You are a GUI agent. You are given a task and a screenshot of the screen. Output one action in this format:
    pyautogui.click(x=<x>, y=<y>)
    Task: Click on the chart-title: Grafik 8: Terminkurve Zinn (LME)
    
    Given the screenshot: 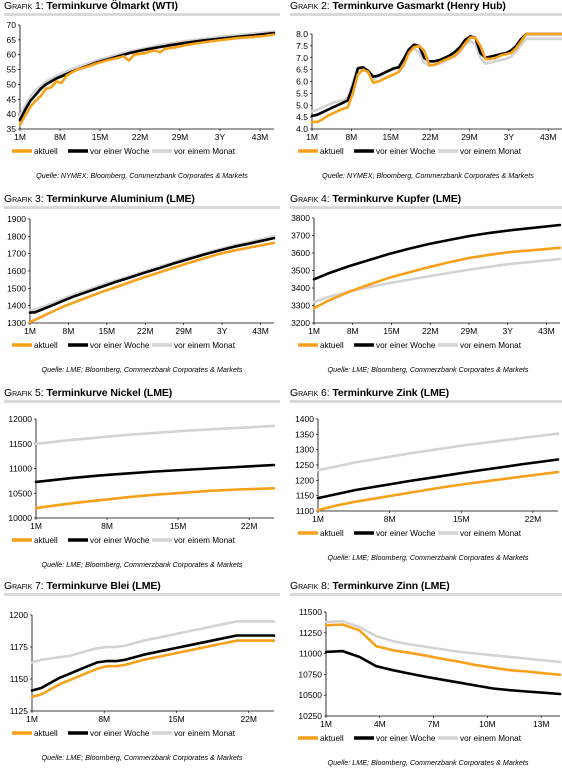 What is the action you would take?
    pyautogui.click(x=370, y=586)
    